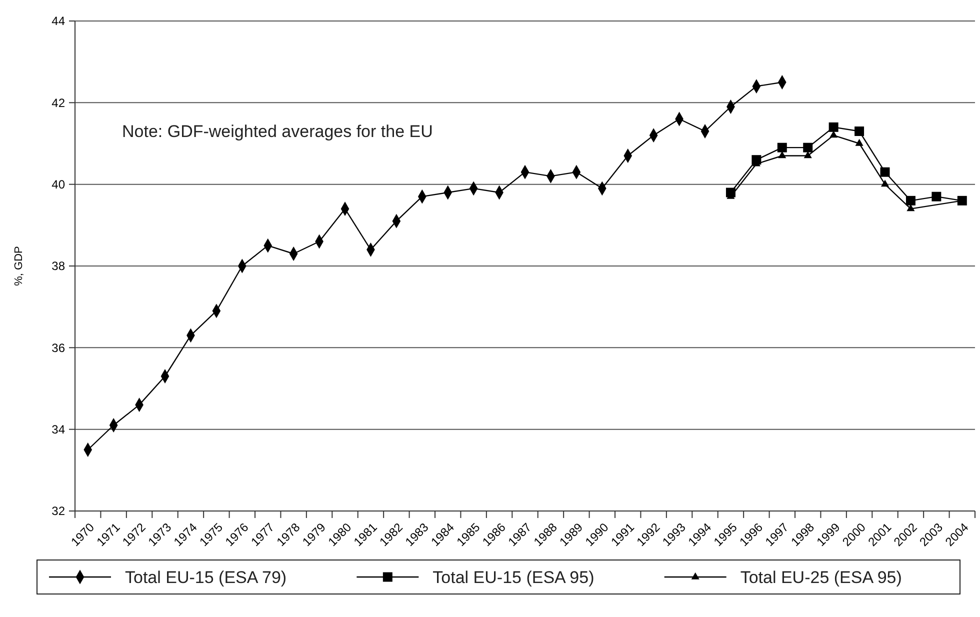  Describe the element at coordinates (59, 347) in the screenshot. I see `y-tick-label: 36` at that location.